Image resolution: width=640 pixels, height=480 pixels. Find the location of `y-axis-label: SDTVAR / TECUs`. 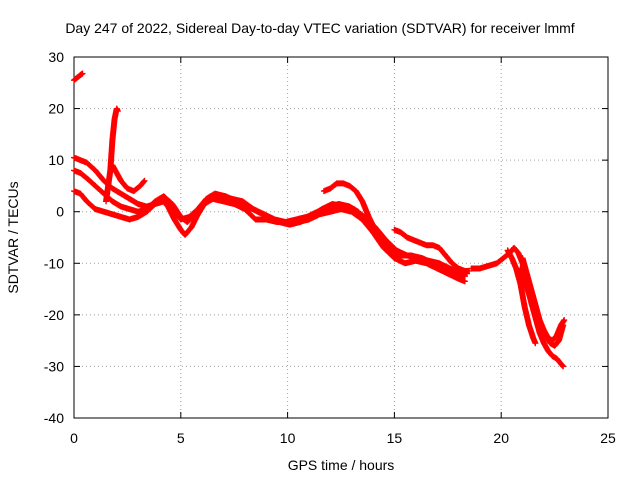

y-axis-label: SDTVAR / TECUs is located at coordinates (13, 237).